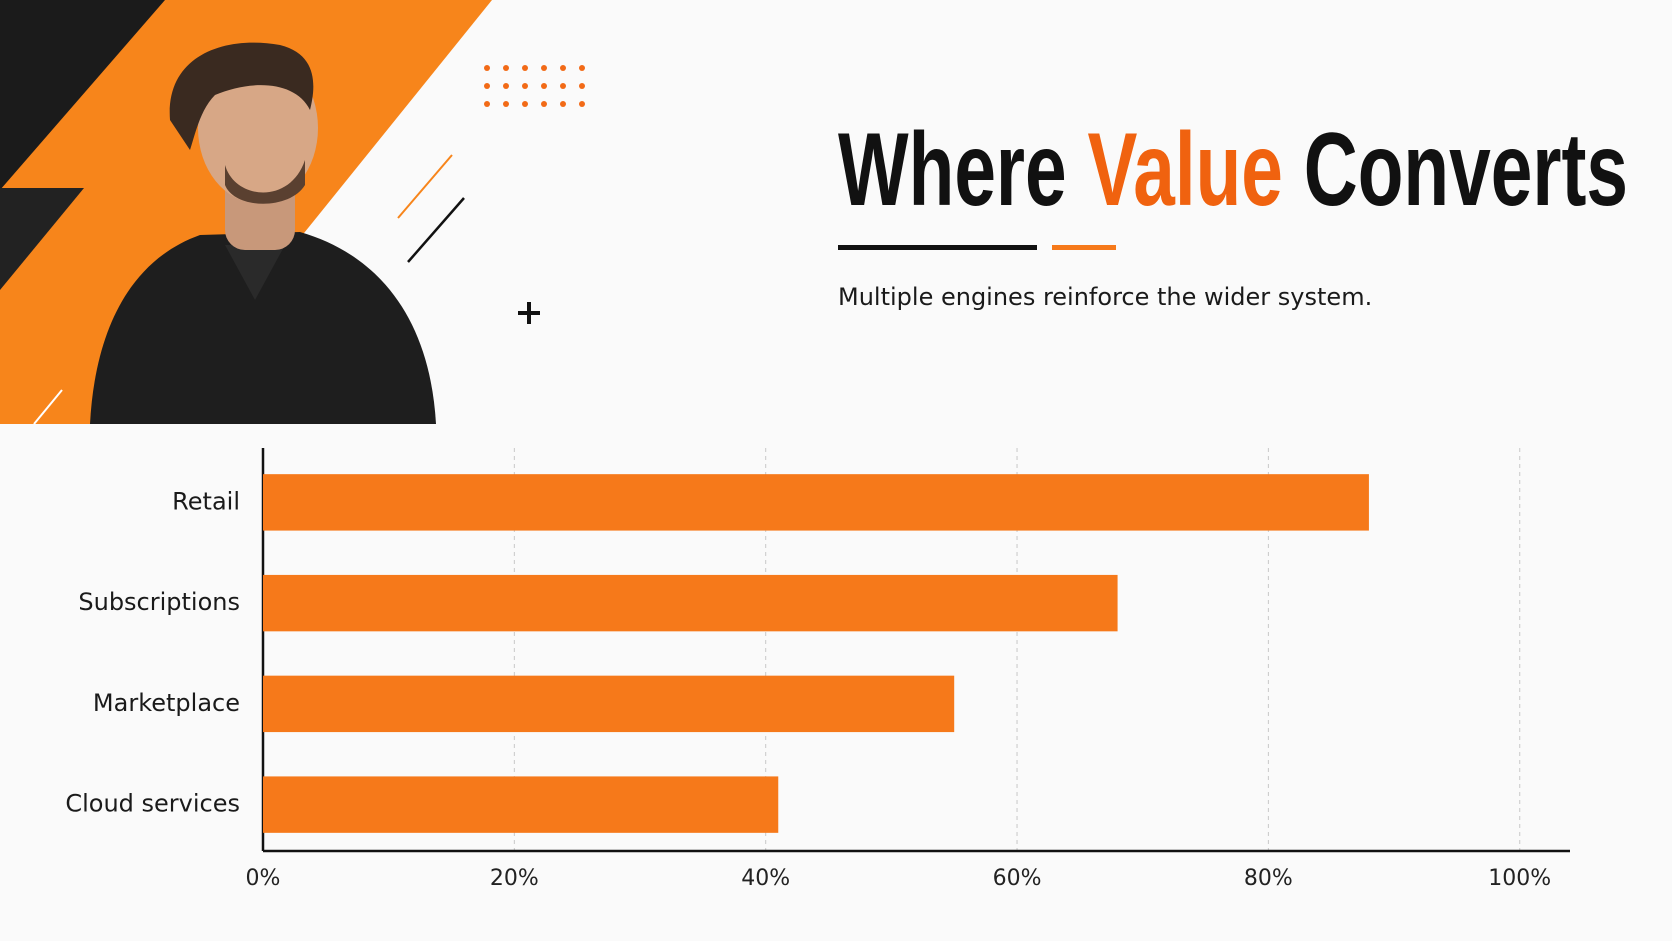 This screenshot has height=941, width=1672. I want to click on x-tick-label: 0%, so click(263, 878).